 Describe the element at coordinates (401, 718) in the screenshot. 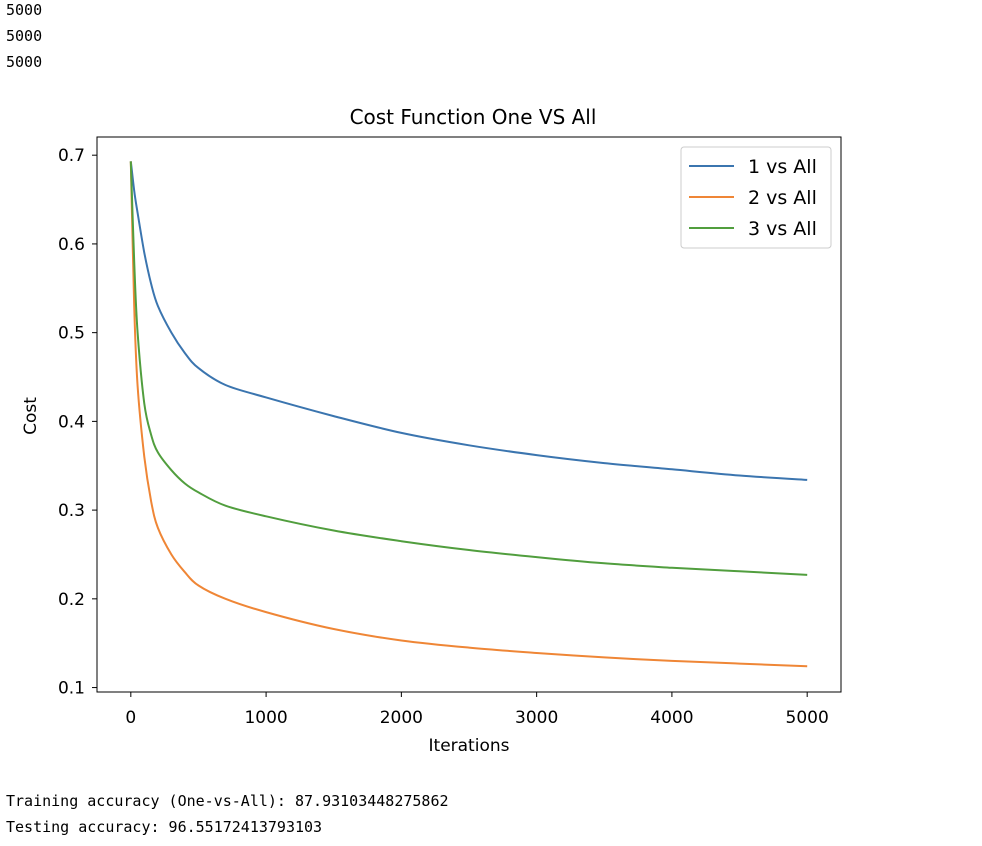

I see `x-tick-label: 2000` at that location.